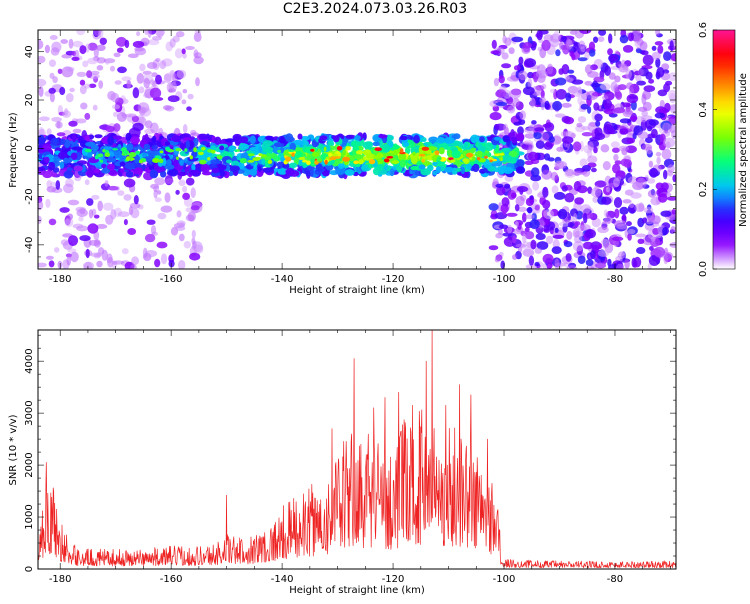 This screenshot has height=604, width=750. What do you see at coordinates (393, 279) in the screenshot?
I see `x-tick-label: -120` at bounding box center [393, 279].